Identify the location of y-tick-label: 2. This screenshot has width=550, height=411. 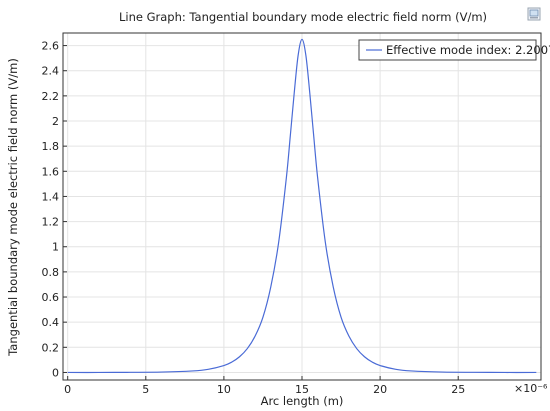
(55, 121).